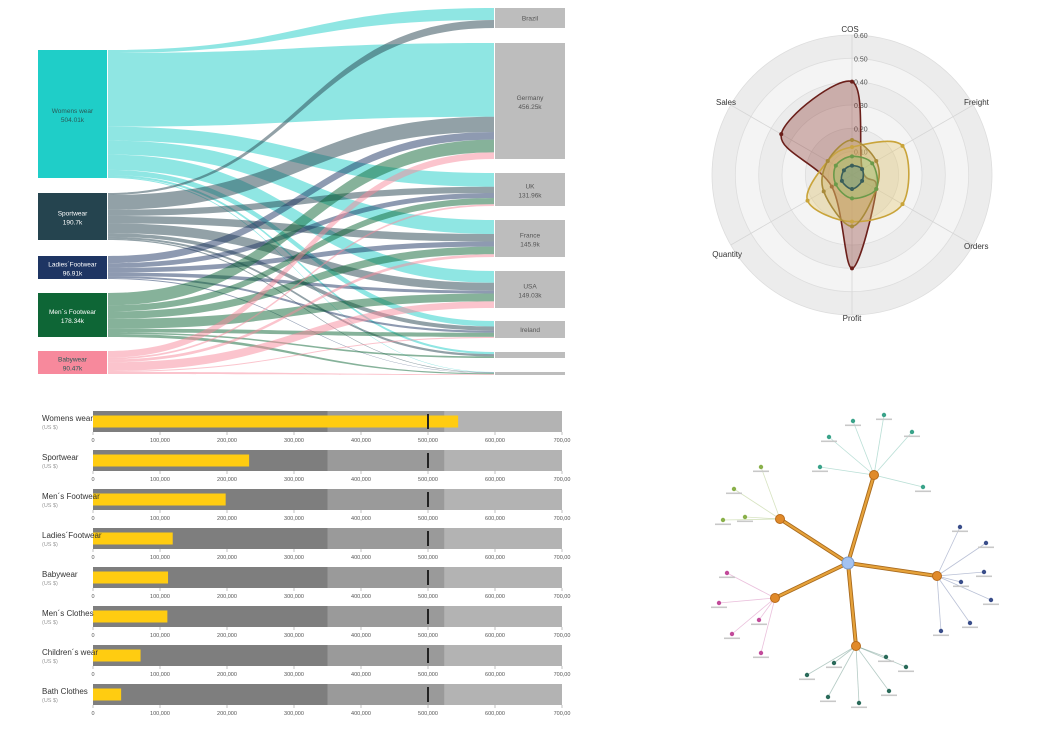 This screenshot has height=732, width=1040. I want to click on sankey-source-value: 178.34k, so click(73, 321).